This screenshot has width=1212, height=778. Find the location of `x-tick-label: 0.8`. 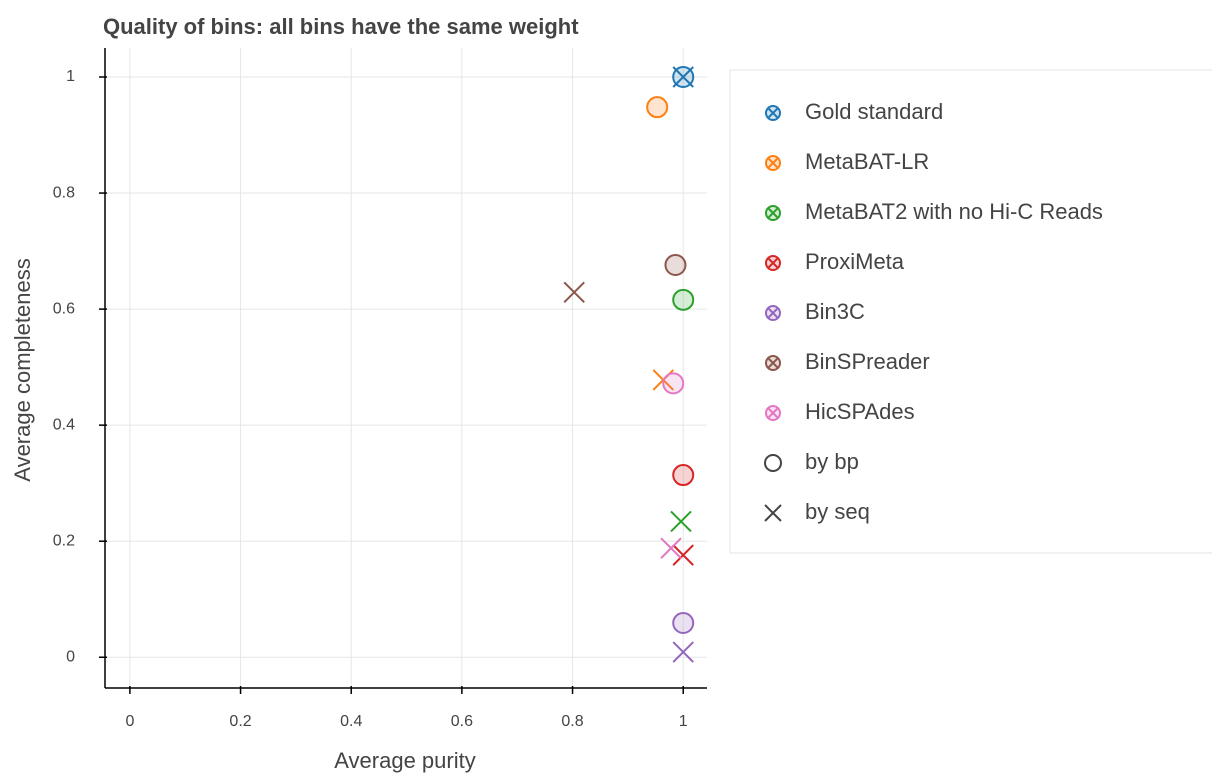

x-tick-label: 0.8 is located at coordinates (572, 721).